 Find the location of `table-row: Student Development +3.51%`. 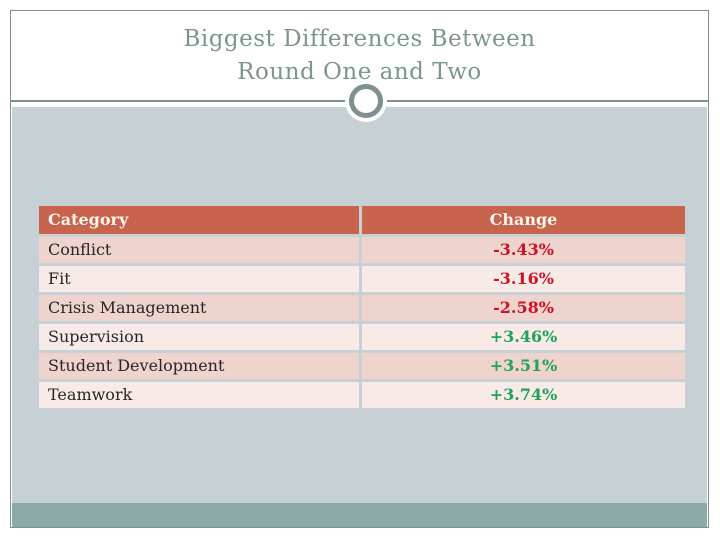

table-row: Student Development +3.51% is located at coordinates (362, 366).